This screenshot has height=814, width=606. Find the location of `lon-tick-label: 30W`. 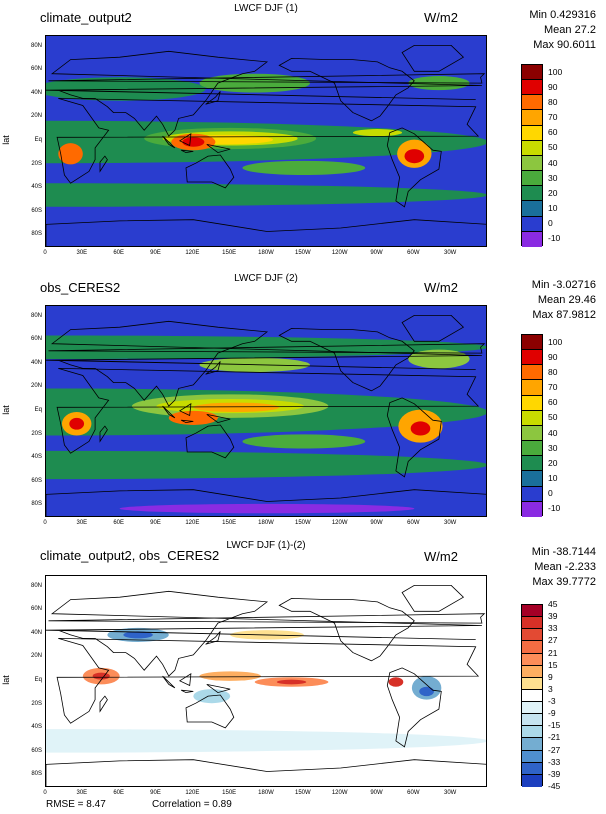

lon-tick-label: 30W is located at coordinates (450, 793).